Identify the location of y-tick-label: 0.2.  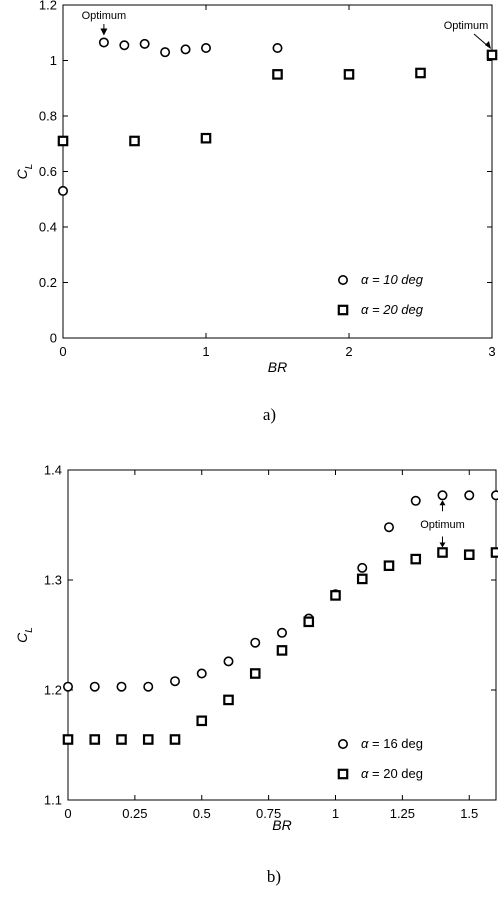
(48, 282).